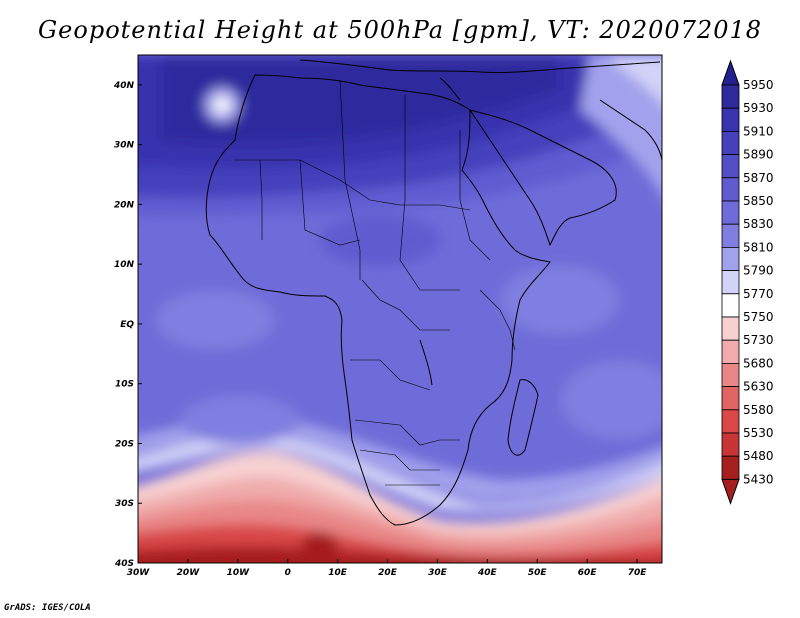 The image size is (800, 618). What do you see at coordinates (127, 325) in the screenshot?
I see `lat-tick-label: EQ` at bounding box center [127, 325].